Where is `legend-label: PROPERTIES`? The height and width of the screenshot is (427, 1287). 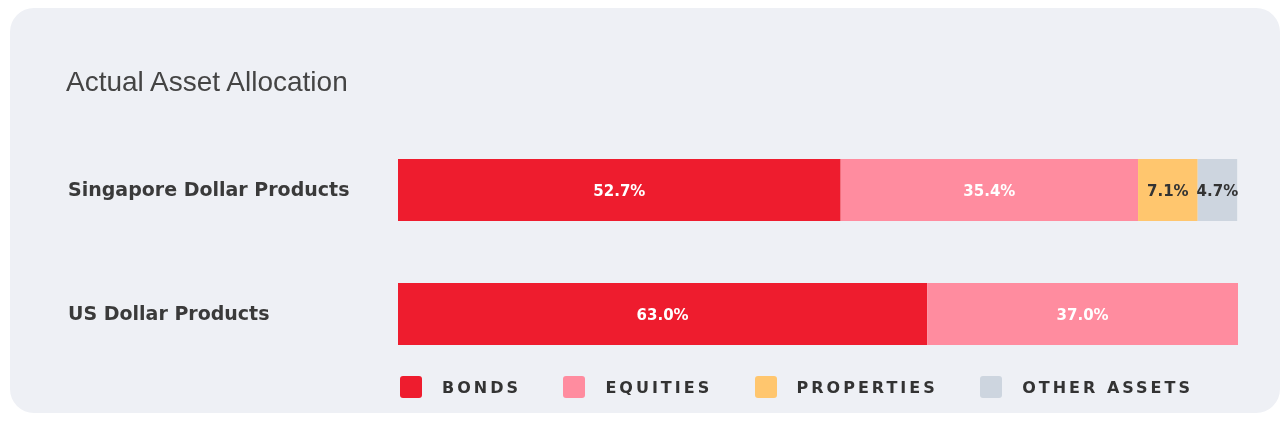 legend-label: PROPERTIES is located at coordinates (867, 387).